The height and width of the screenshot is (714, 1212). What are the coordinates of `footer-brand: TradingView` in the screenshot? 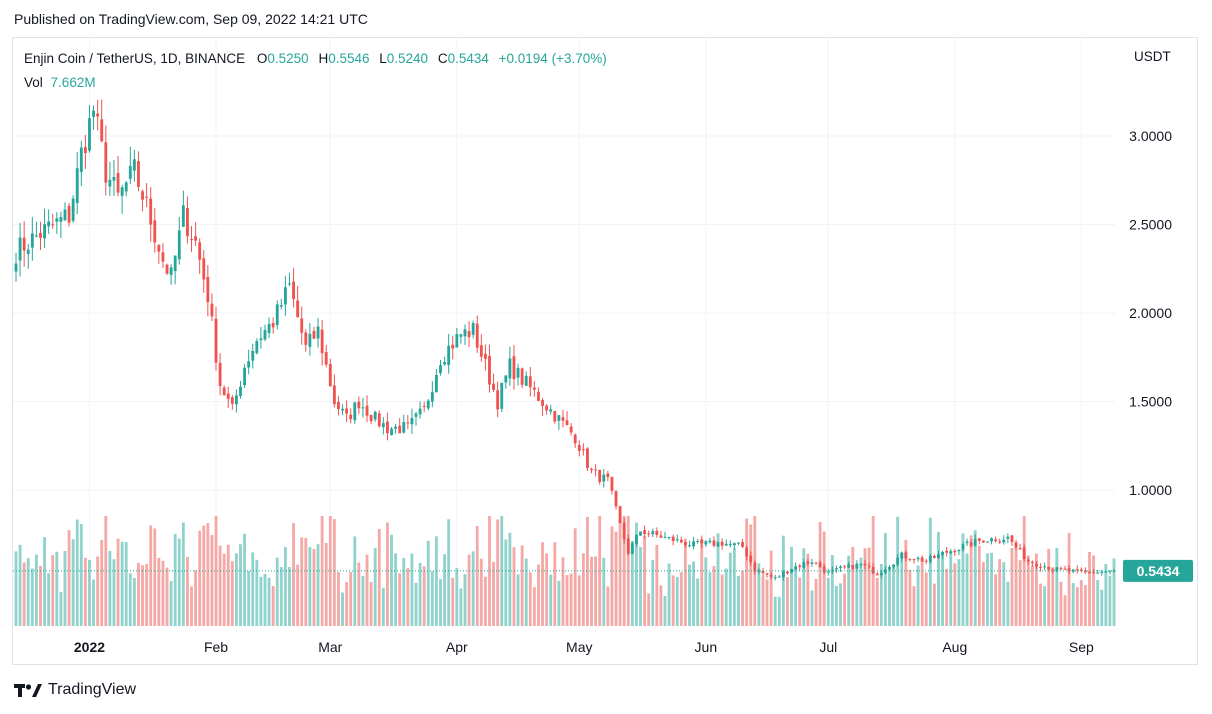 It's located at (75, 690).